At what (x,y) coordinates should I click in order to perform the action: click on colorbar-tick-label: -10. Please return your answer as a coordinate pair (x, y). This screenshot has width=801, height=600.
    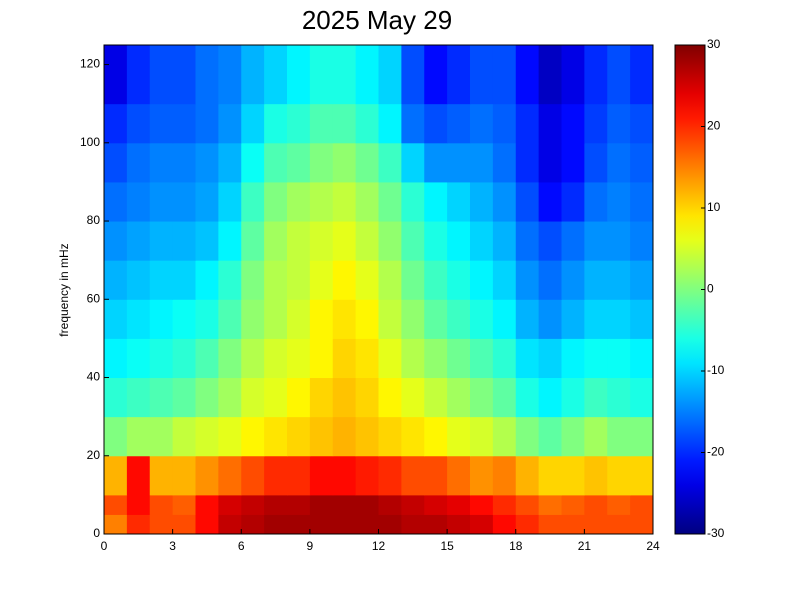
    Looking at the image, I should click on (716, 370).